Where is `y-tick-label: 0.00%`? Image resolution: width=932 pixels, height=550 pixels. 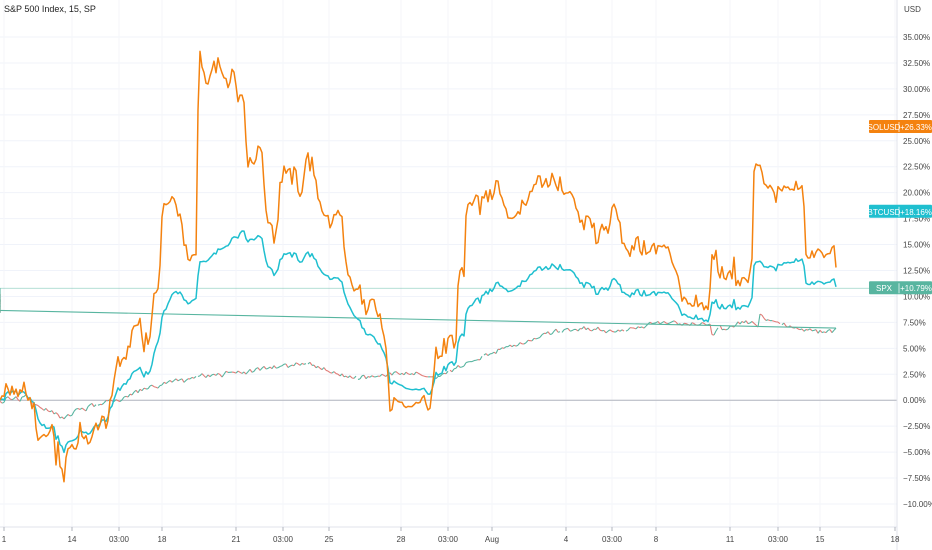
y-tick-label: 0.00% is located at coordinates (914, 400).